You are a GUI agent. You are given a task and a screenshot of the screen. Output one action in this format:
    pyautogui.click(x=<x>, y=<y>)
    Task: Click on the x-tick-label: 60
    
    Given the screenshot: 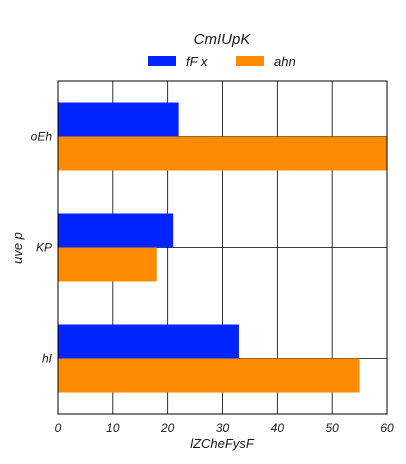 What is the action you would take?
    pyautogui.click(x=387, y=428)
    